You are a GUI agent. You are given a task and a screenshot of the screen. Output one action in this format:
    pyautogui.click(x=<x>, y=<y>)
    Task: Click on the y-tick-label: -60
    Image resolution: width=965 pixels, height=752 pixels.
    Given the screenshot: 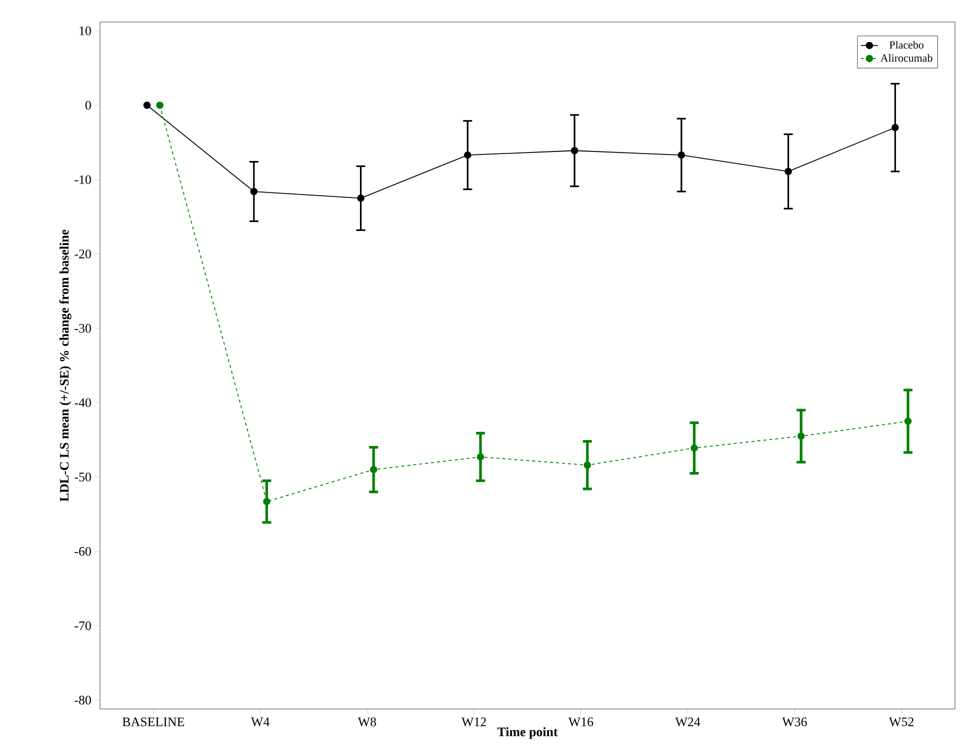 What is the action you would take?
    pyautogui.click(x=82, y=551)
    